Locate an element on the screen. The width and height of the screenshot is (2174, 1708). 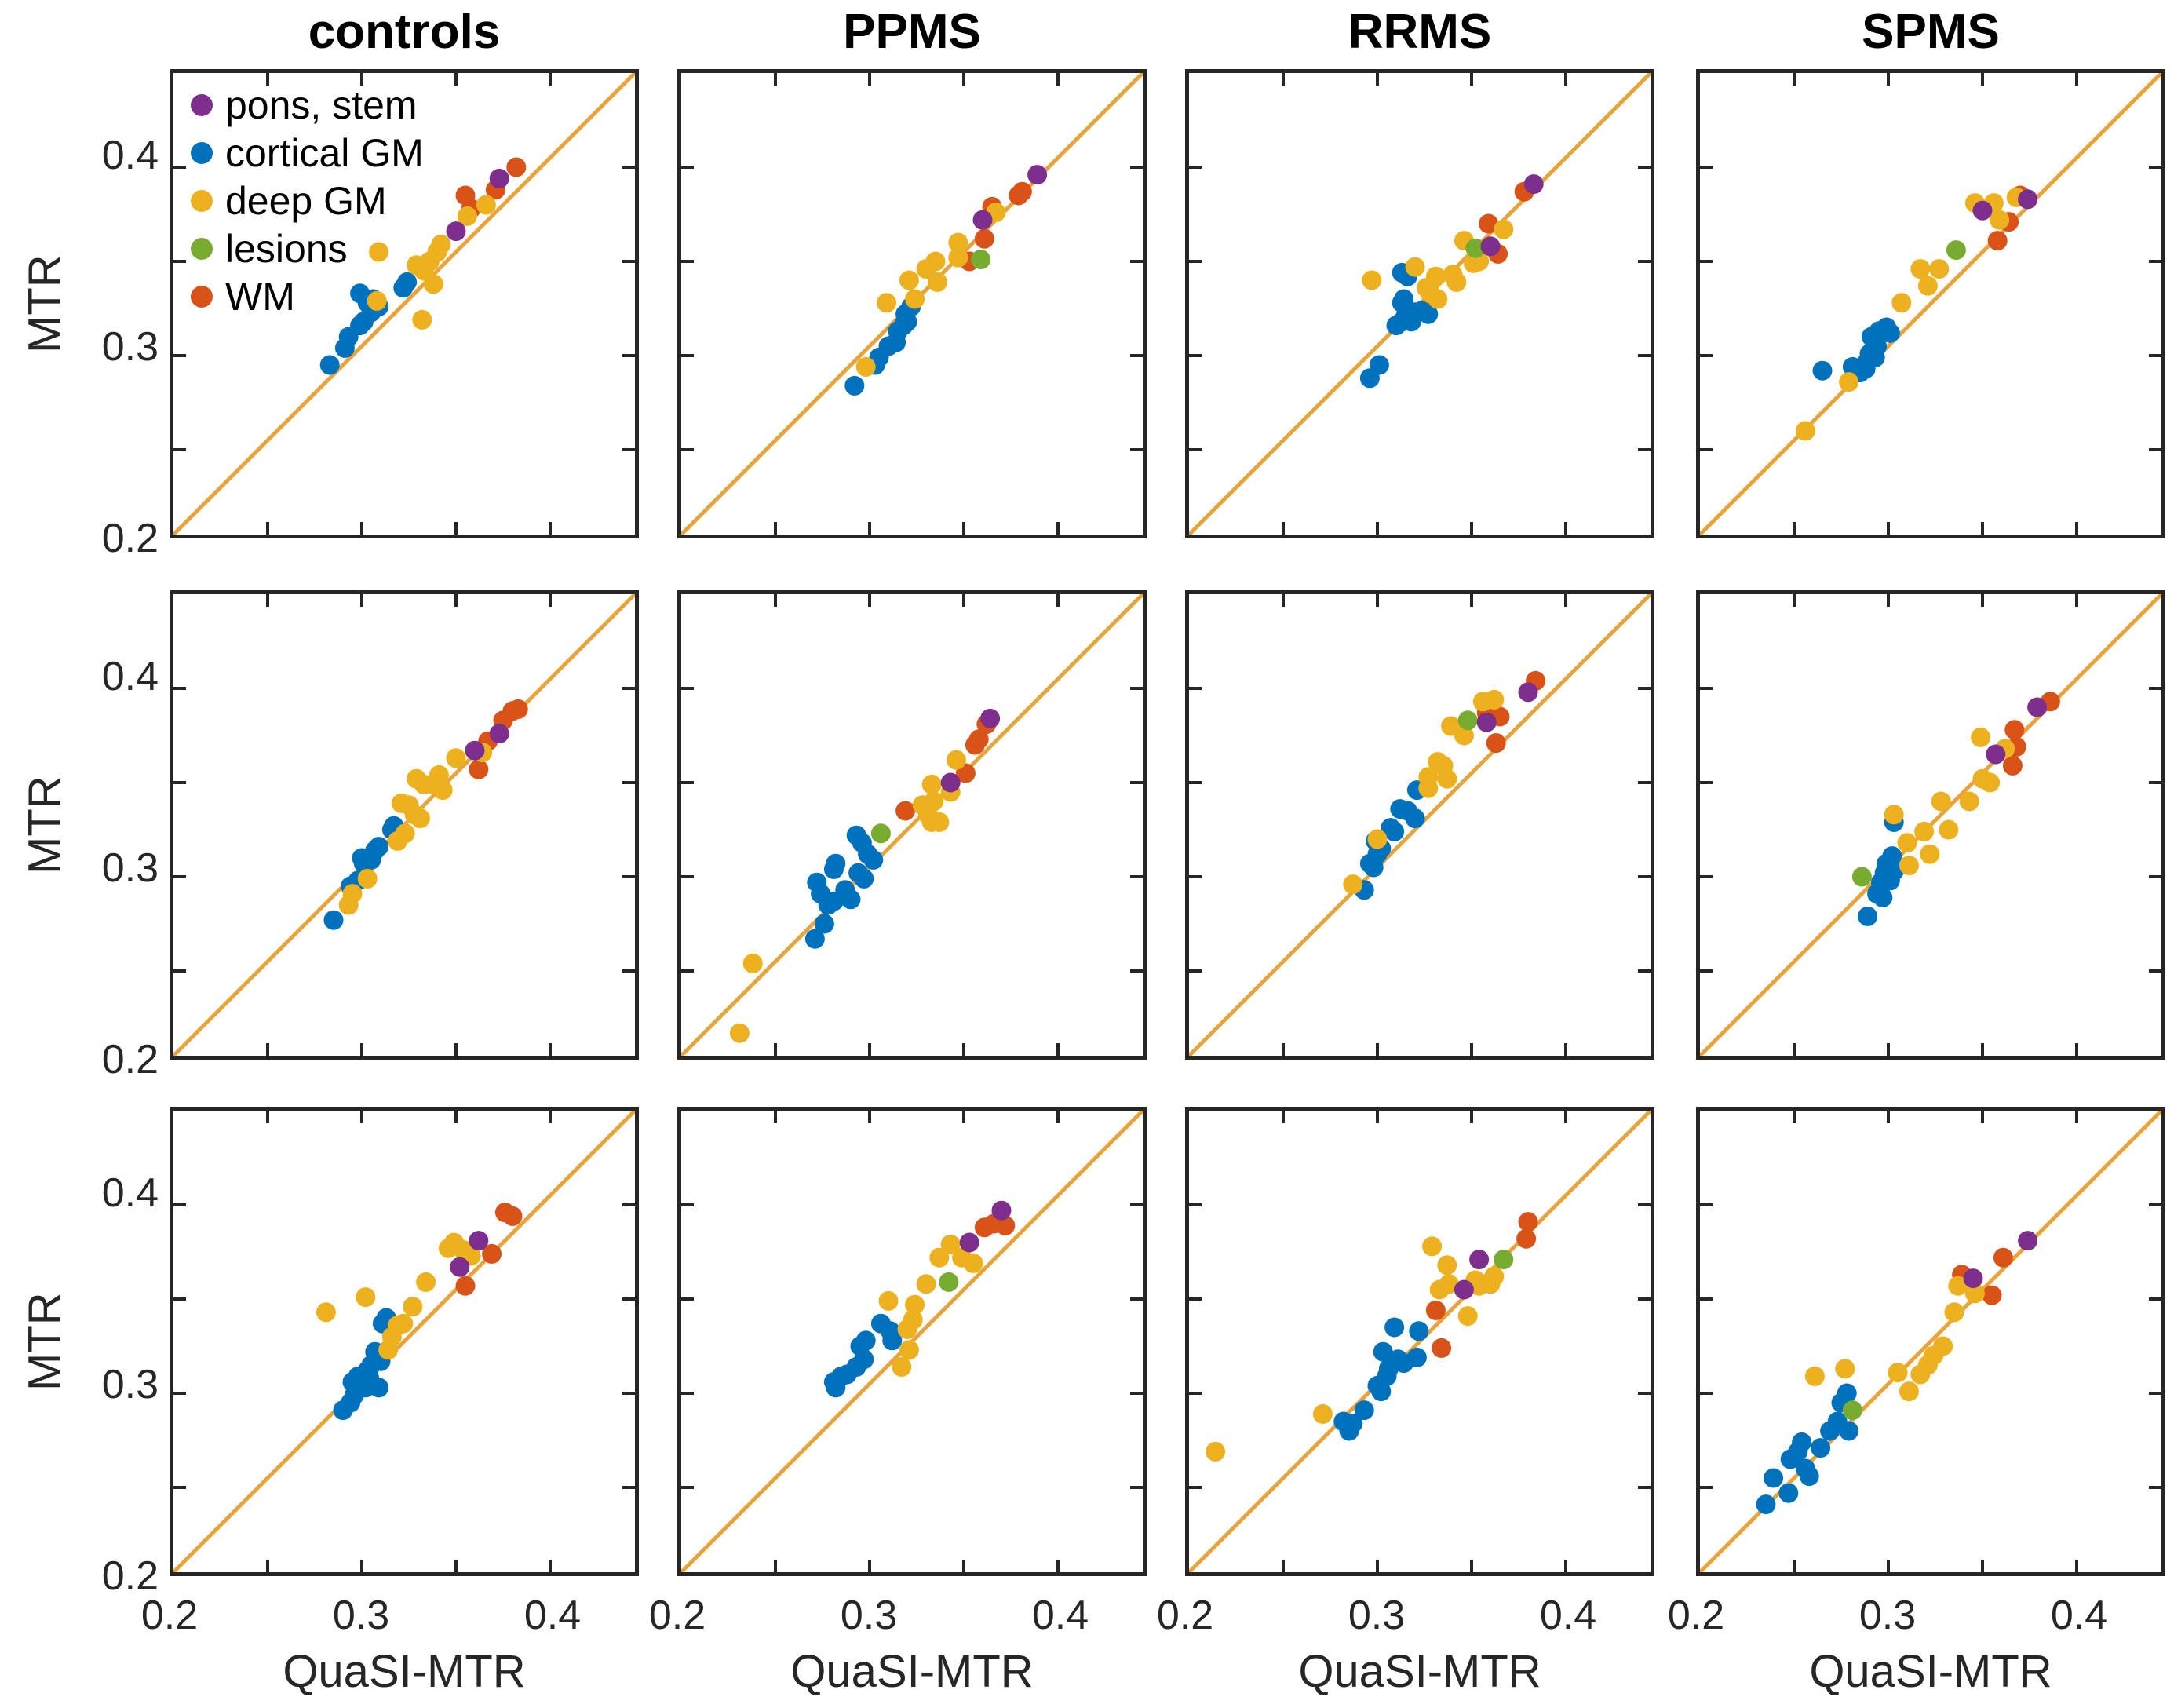
column-title-ppms: PPMS is located at coordinates (912, 32).